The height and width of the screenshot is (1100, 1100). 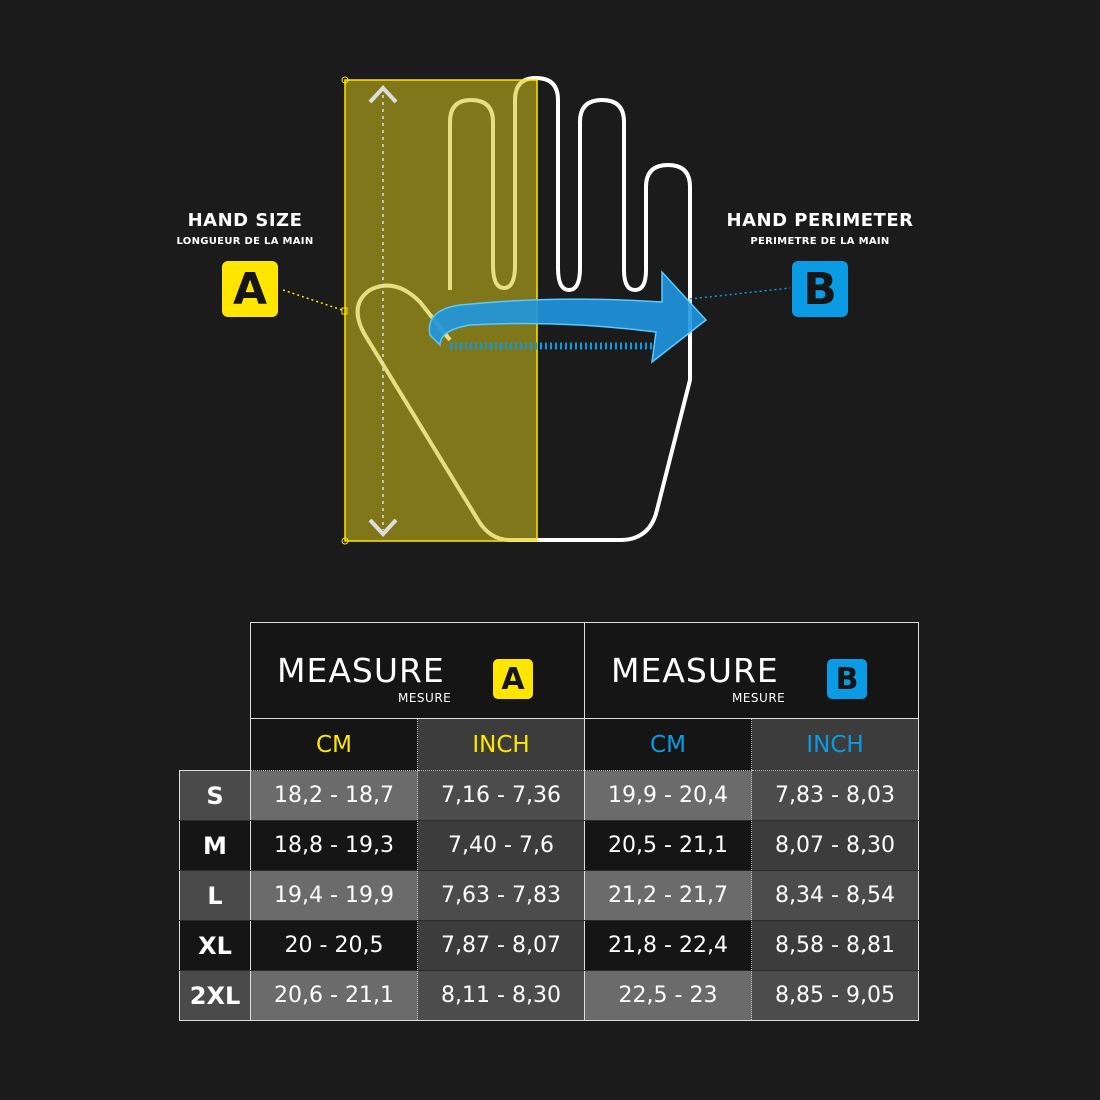 I want to click on measure-b-header: MEASURE MESURE B, so click(x=751, y=670).